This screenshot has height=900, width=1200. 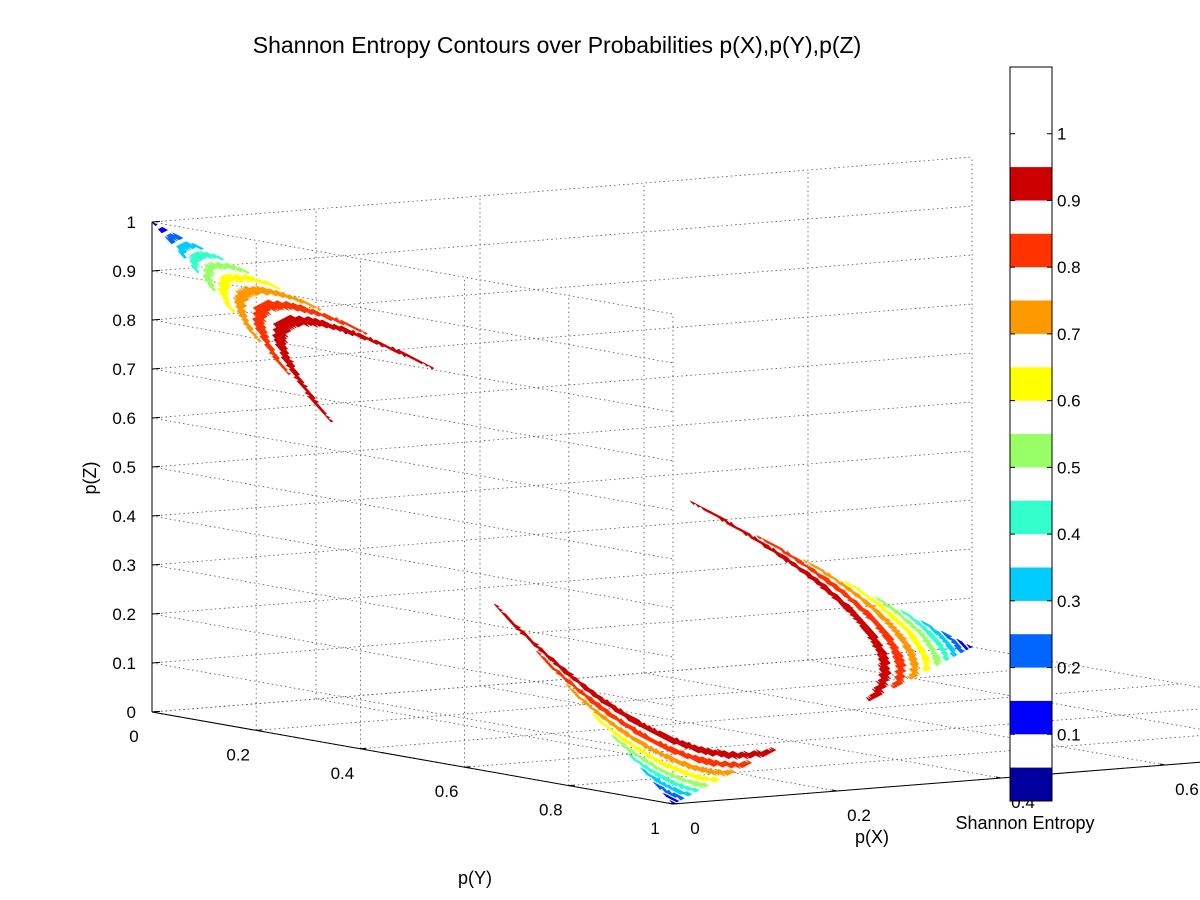 What do you see at coordinates (1069, 534) in the screenshot?
I see `colorbar-tick-label: 0.4` at bounding box center [1069, 534].